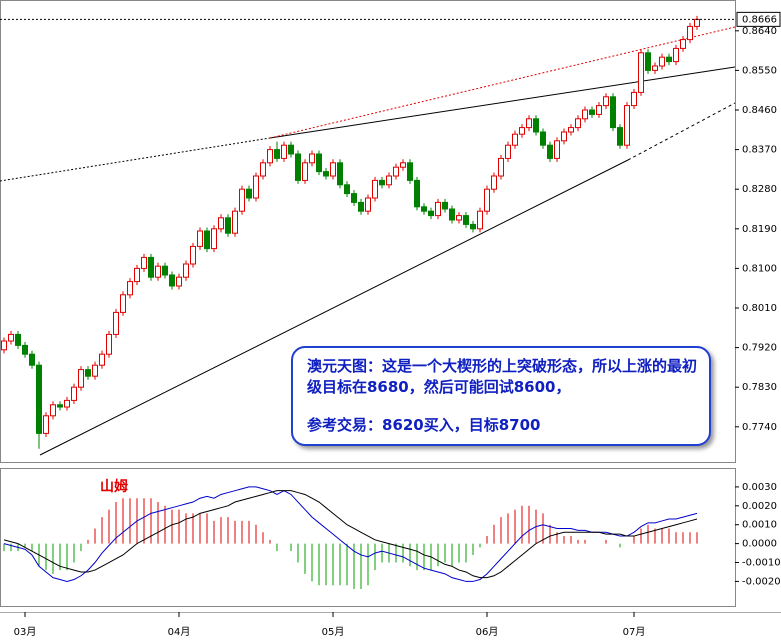 This screenshot has height=644, width=781. What do you see at coordinates (759, 506) in the screenshot?
I see `y-tick-label: 0.0020` at bounding box center [759, 506].